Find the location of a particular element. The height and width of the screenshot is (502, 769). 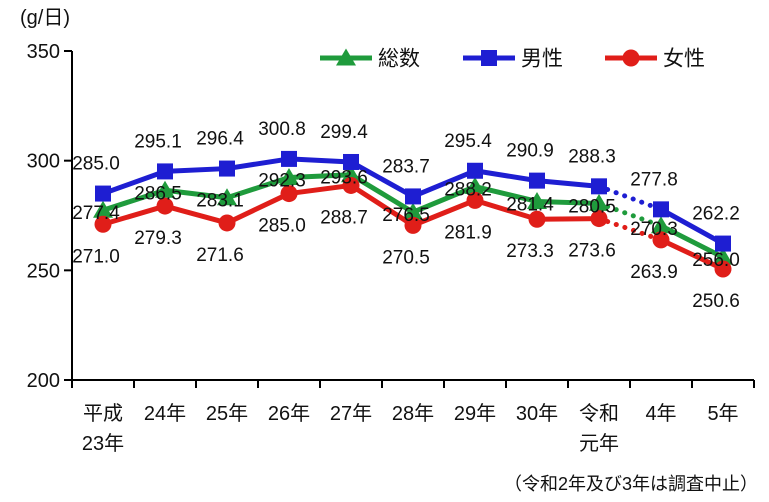

data-label-total: 286.5 is located at coordinates (158, 193).